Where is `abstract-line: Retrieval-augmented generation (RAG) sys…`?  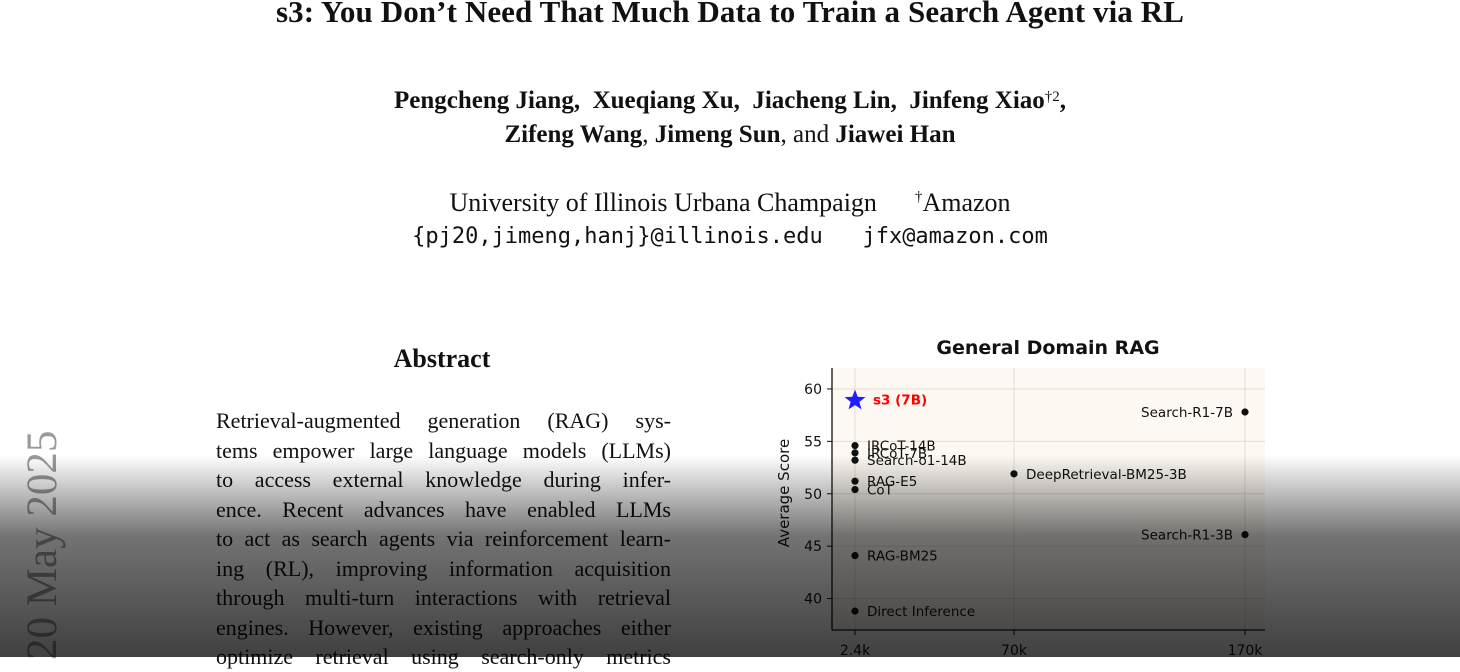
abstract-line: Retrieval-augmented generation (RAG) sys… is located at coordinates (443, 420).